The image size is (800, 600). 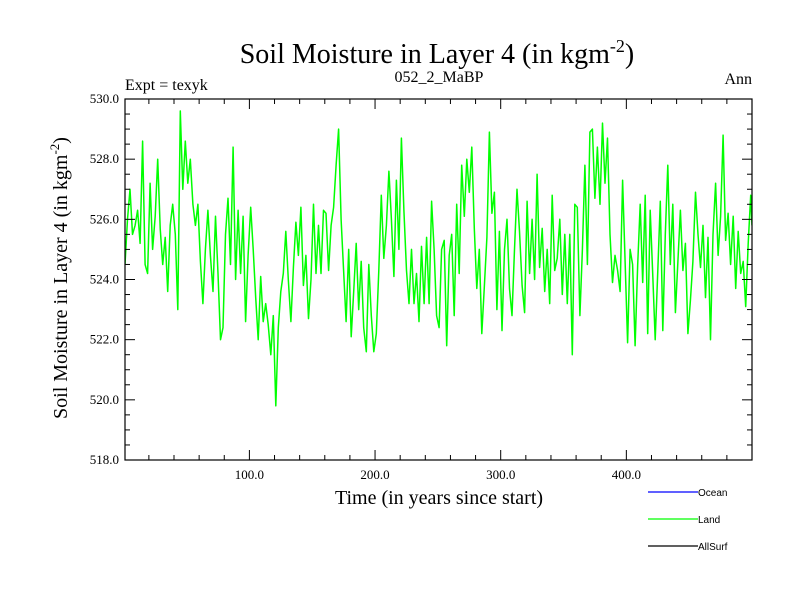 I want to click on x-tick-label: 300.0, so click(x=500, y=474).